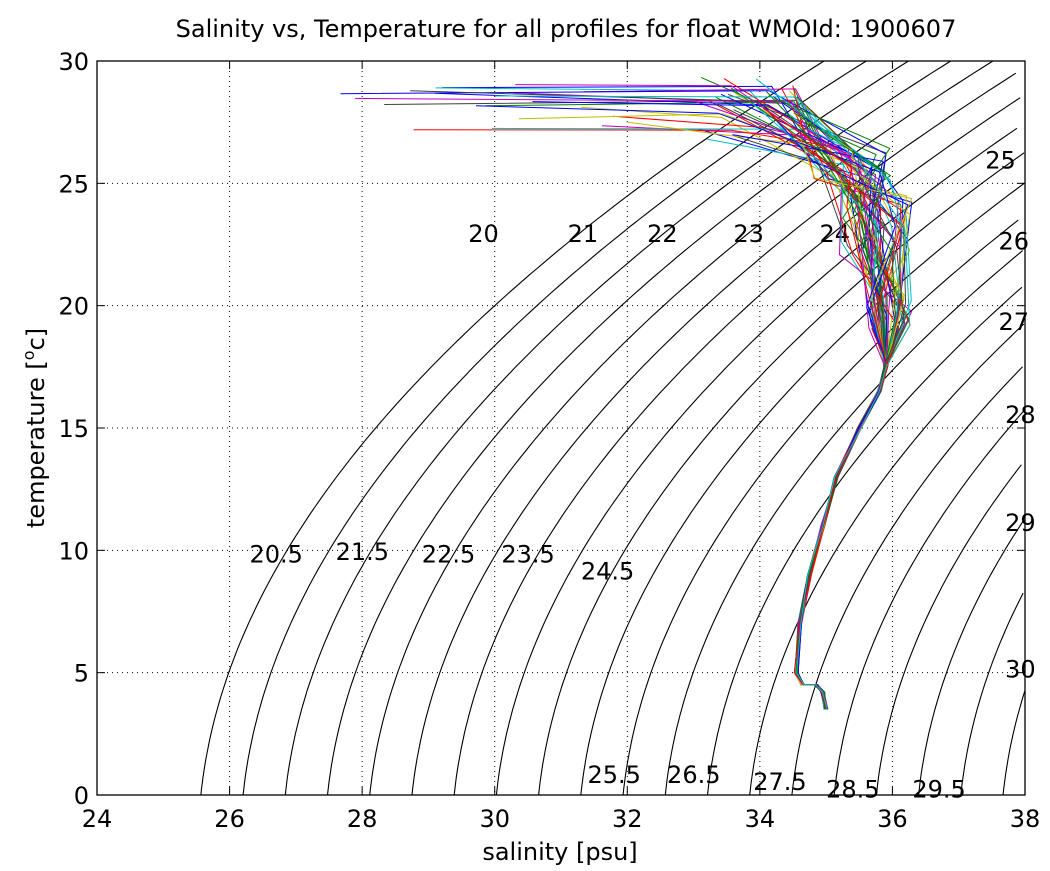  I want to click on y-tick-label: 20, so click(73, 307).